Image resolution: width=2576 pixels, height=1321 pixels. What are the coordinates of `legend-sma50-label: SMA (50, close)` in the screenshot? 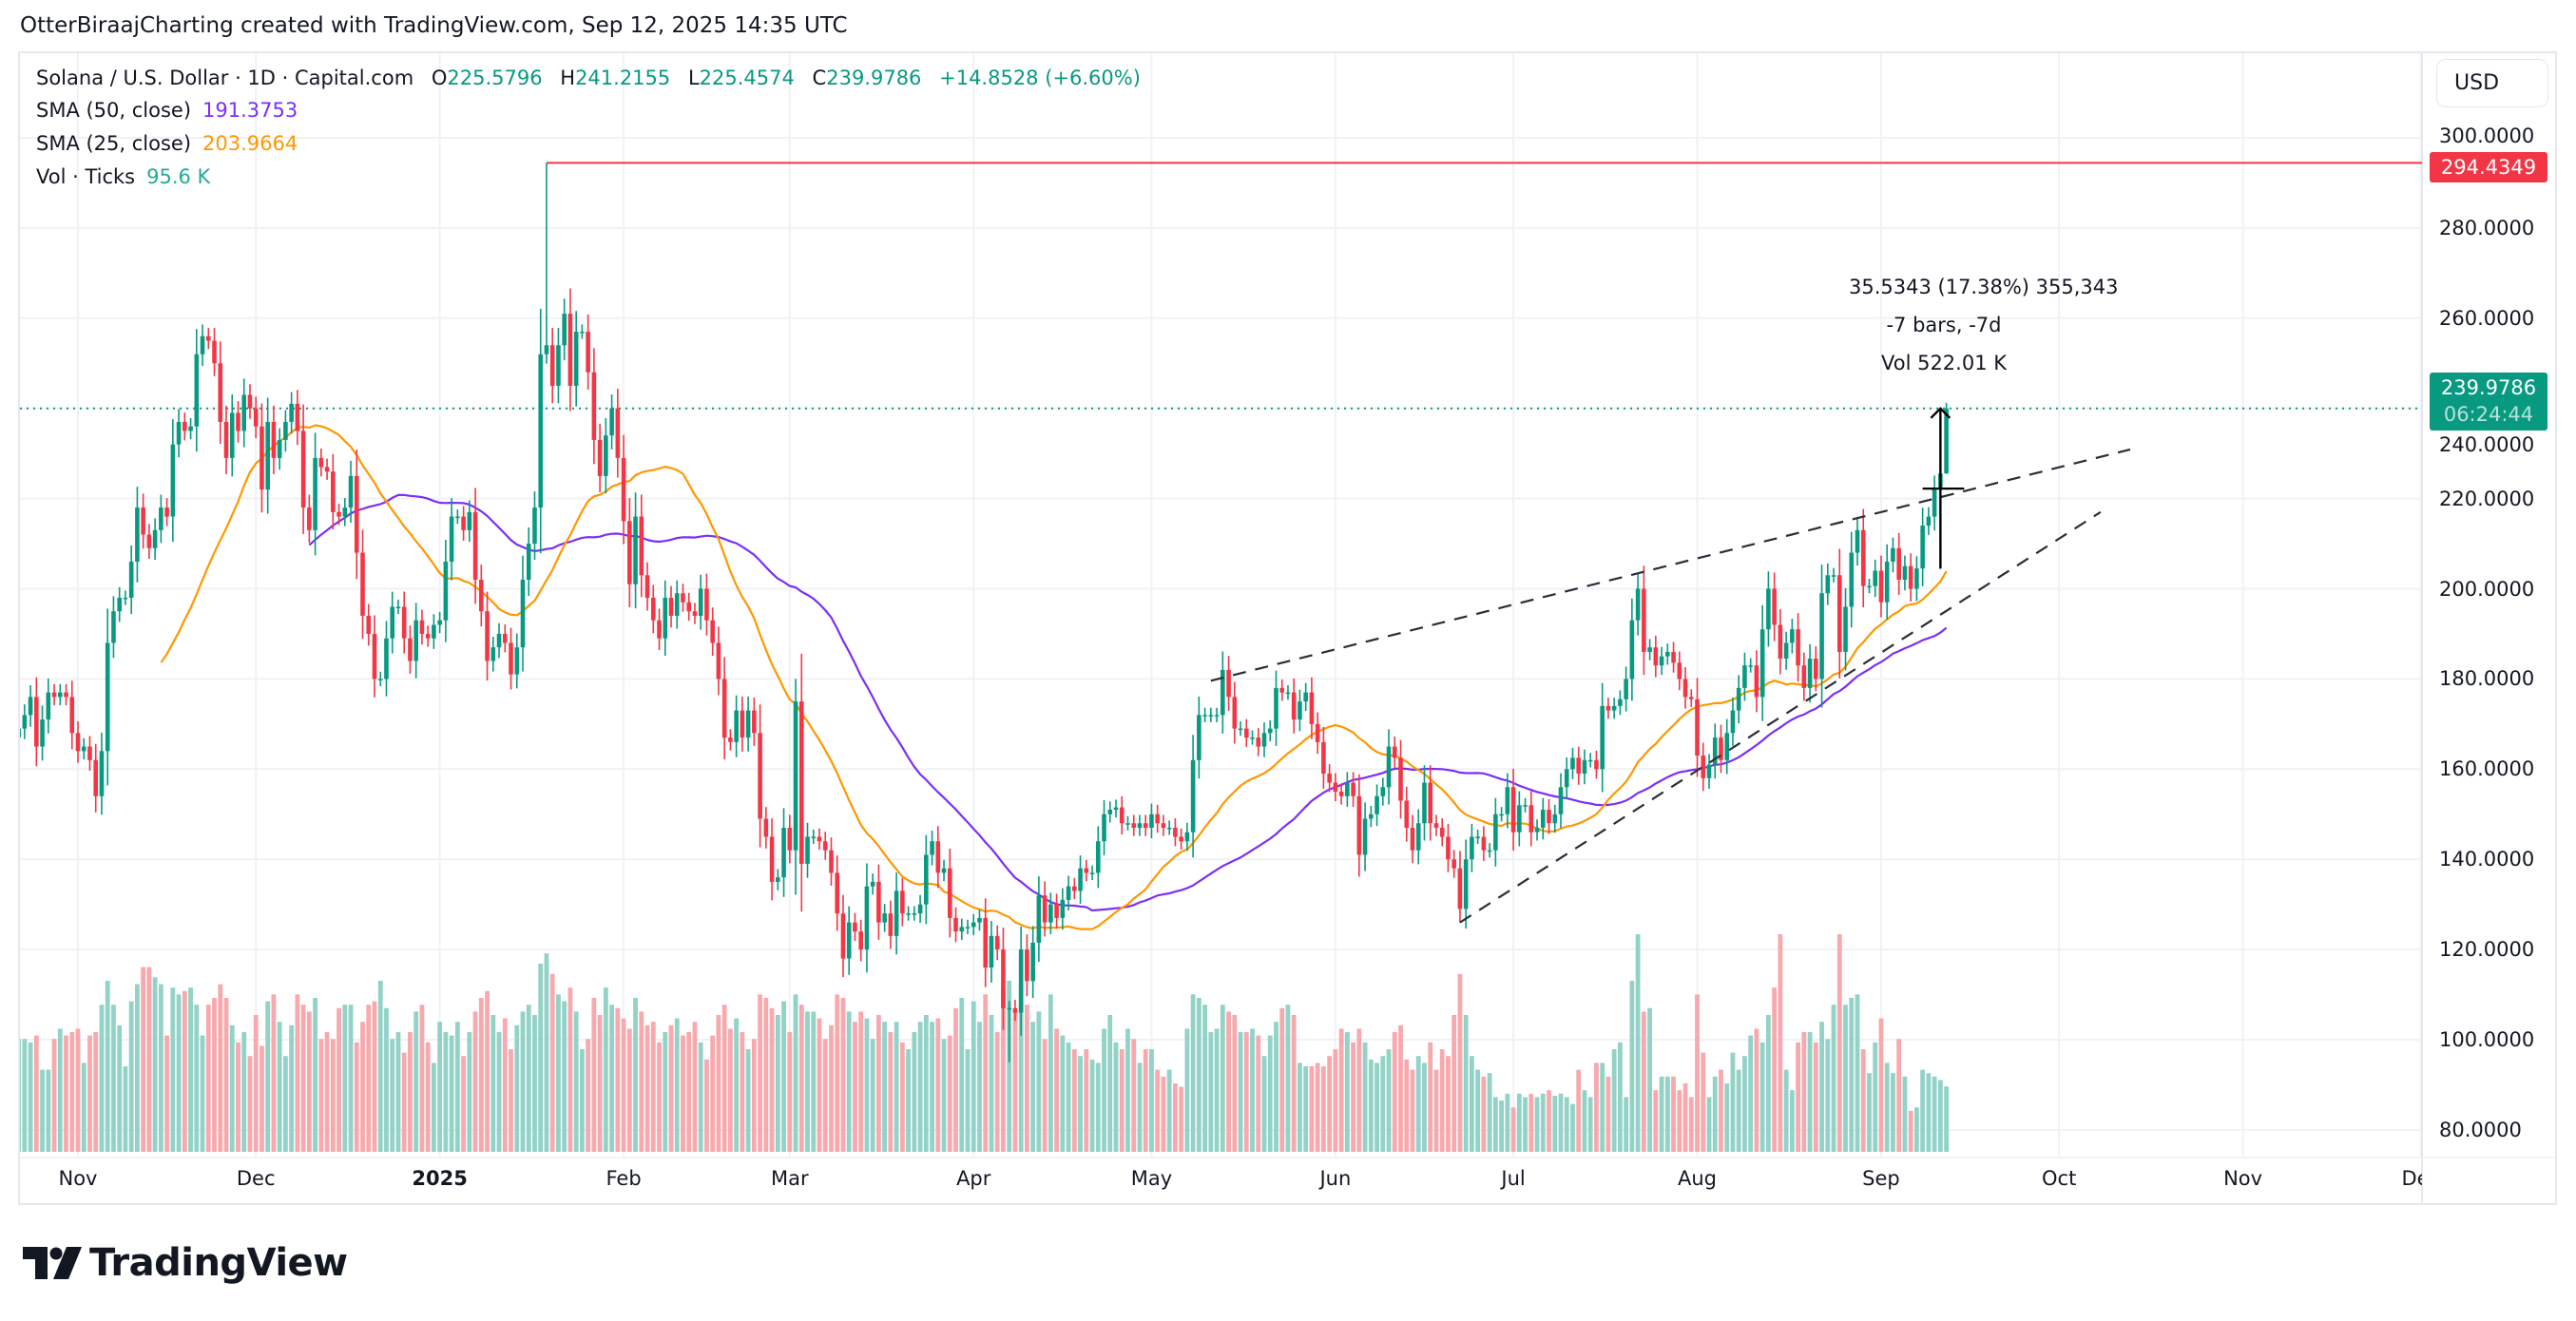 It's located at (114, 110).